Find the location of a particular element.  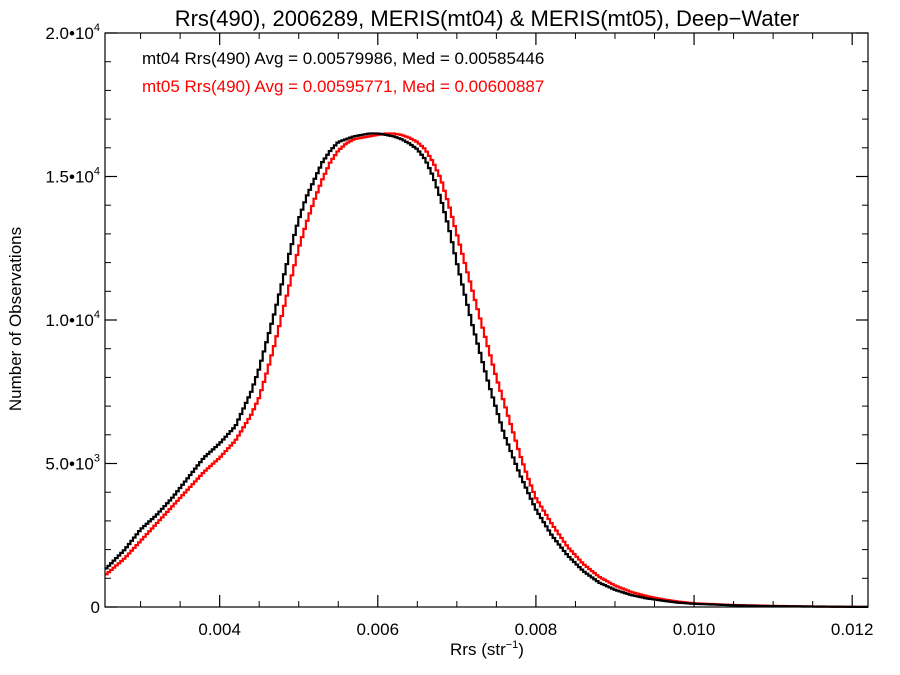

y-tick-label-4: 2.0•104 is located at coordinates (72, 32).